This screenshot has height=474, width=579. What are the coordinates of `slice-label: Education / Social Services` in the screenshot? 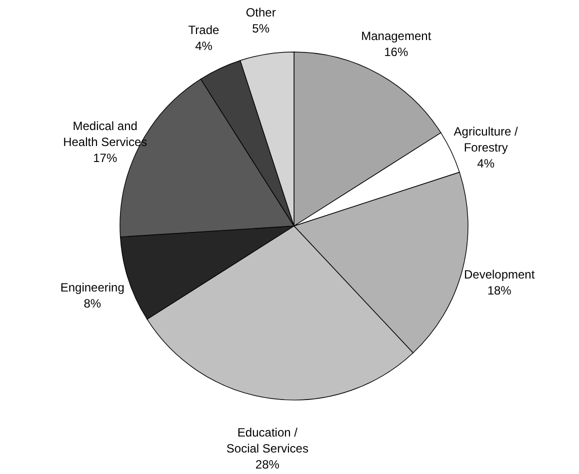 It's located at (267, 440).